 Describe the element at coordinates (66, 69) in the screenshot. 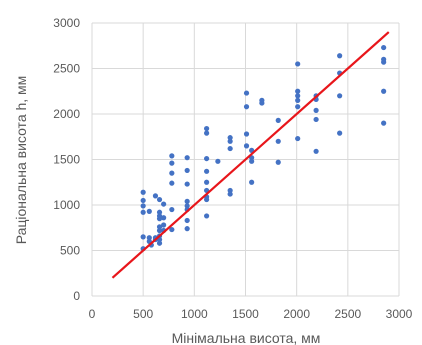

I see `y-tick-label: 2500` at that location.